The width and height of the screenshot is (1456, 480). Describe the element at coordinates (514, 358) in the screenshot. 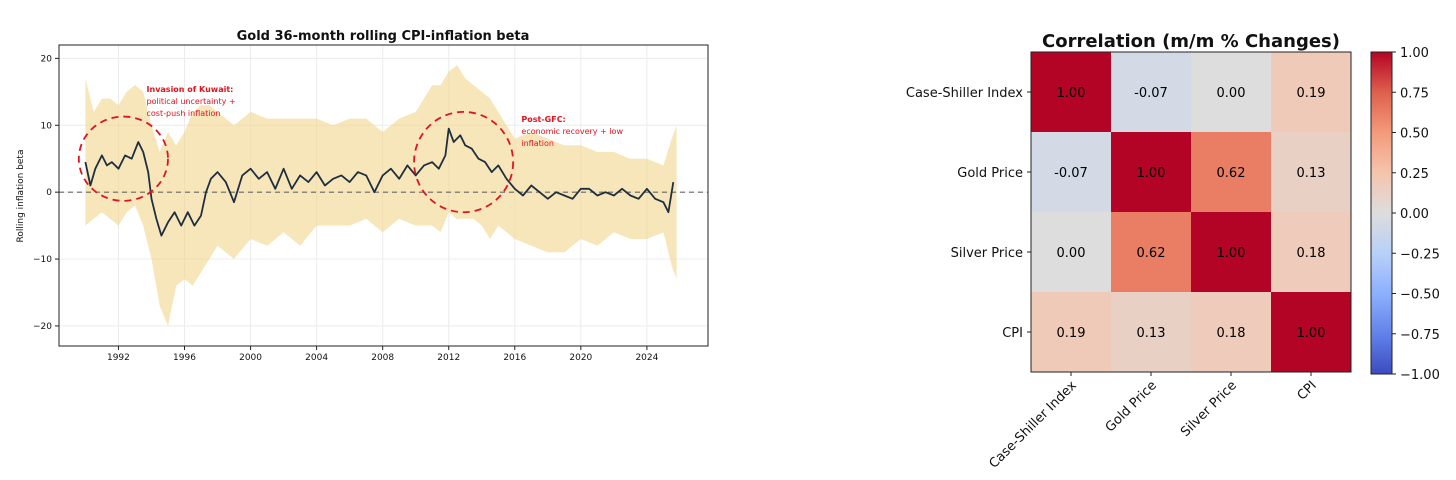

I see `x-tick-label: 2016` at that location.